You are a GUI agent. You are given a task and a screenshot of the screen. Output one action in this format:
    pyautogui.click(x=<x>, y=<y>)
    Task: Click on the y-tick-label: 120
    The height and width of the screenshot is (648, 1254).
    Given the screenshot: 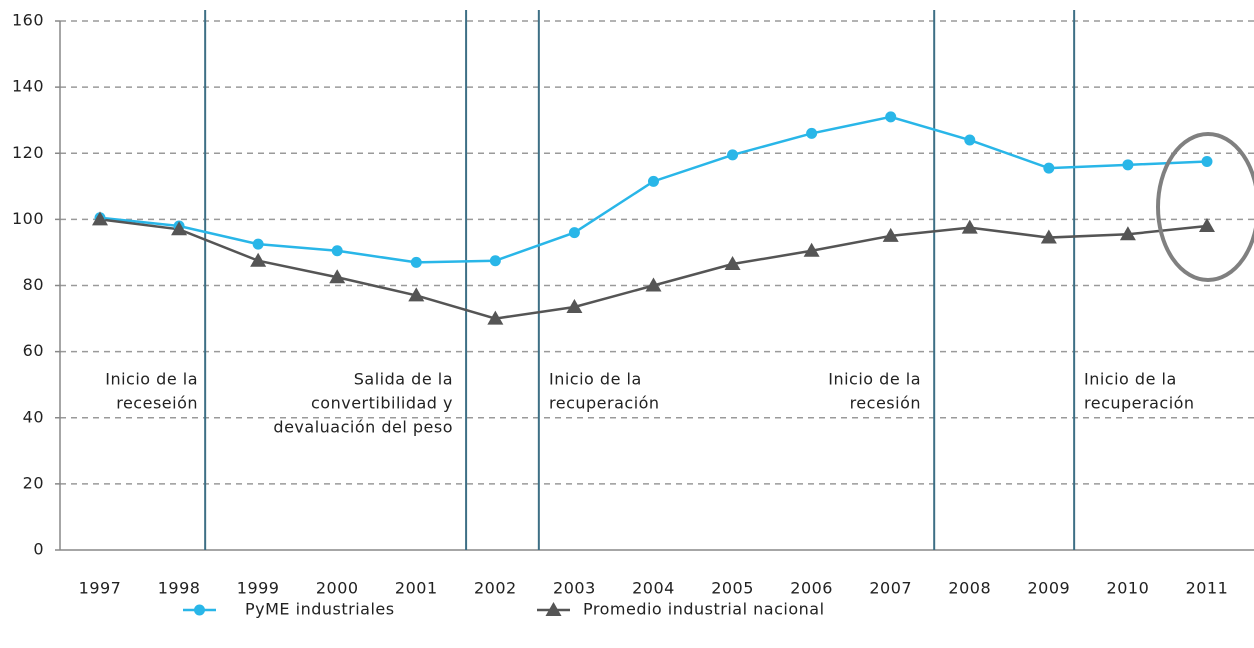 What is the action you would take?
    pyautogui.click(x=28, y=152)
    